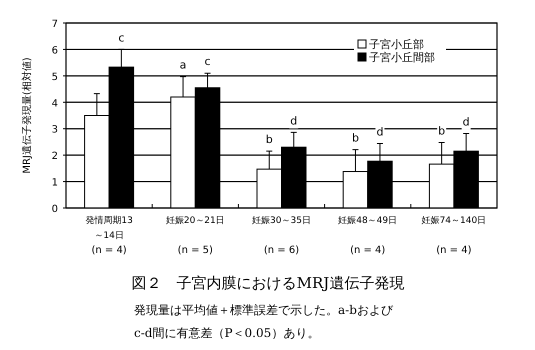  Describe the element at coordinates (268, 283) in the screenshot. I see `text: 図２ 子宮内膜におけるMRJ遺伝子発現` at that location.